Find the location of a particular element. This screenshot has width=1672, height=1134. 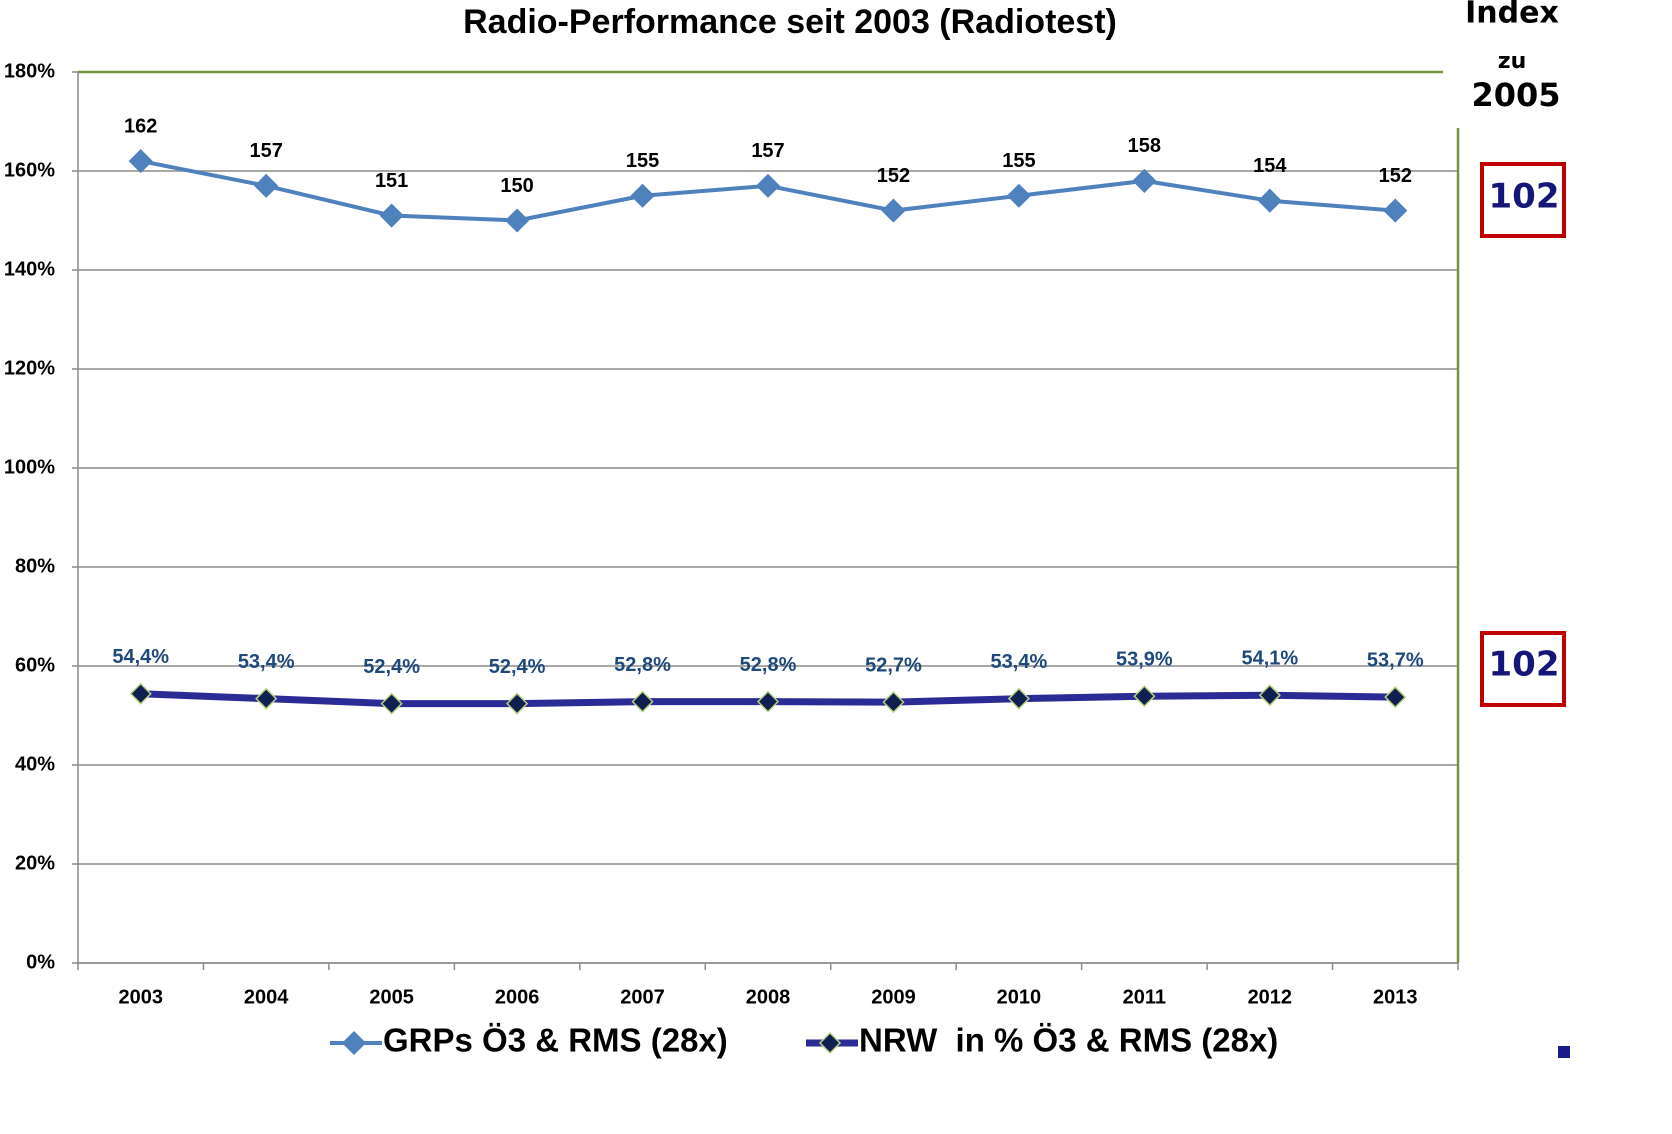

y-tick-label: 140% is located at coordinates (29, 269).